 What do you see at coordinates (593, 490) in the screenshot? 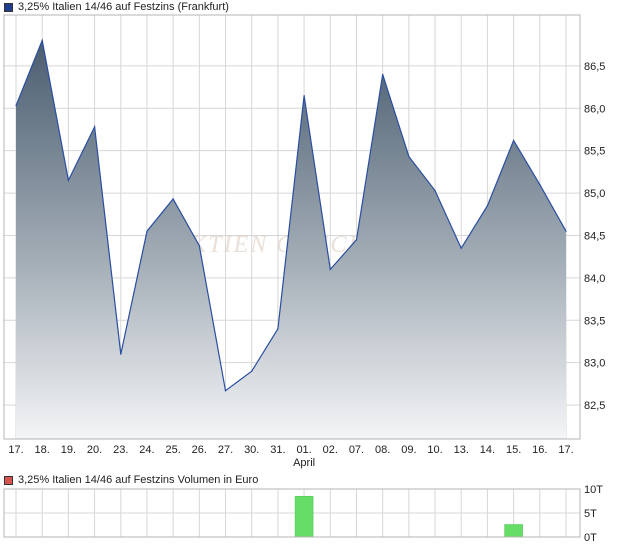
I see `volume-y-tick-label: 10T` at bounding box center [593, 490].